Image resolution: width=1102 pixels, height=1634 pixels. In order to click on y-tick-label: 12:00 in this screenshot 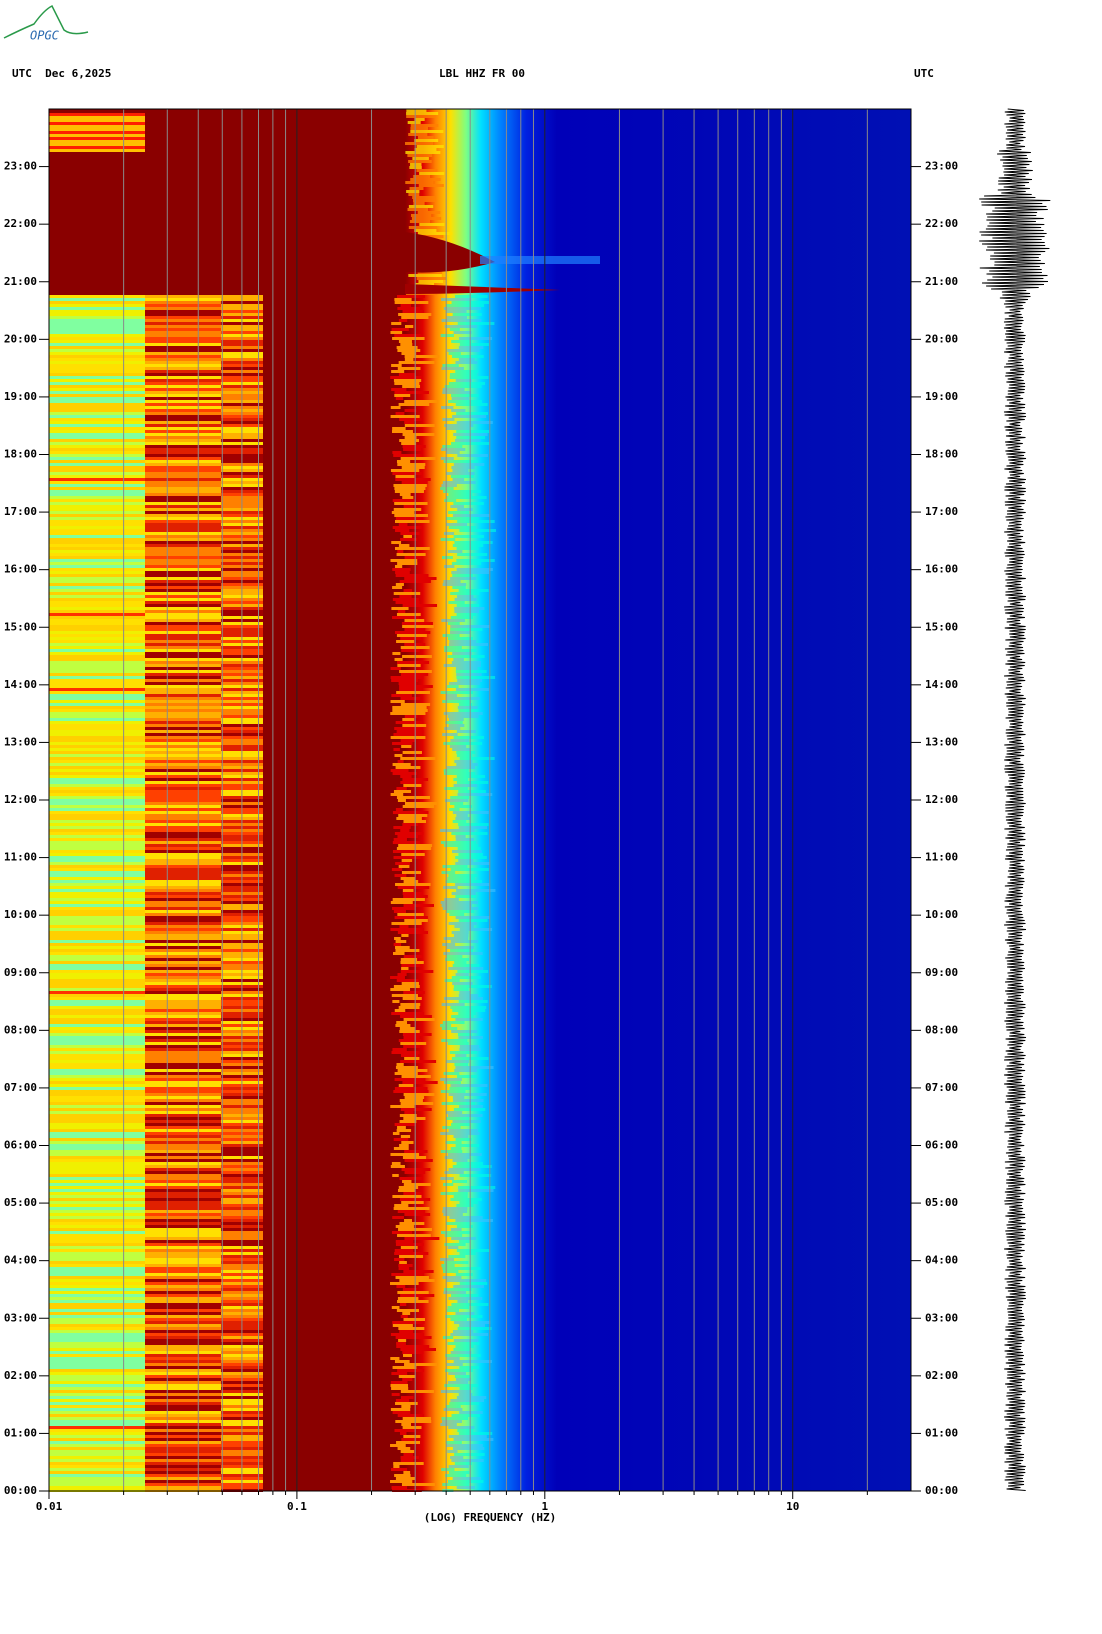, I will do `click(941, 799)`.